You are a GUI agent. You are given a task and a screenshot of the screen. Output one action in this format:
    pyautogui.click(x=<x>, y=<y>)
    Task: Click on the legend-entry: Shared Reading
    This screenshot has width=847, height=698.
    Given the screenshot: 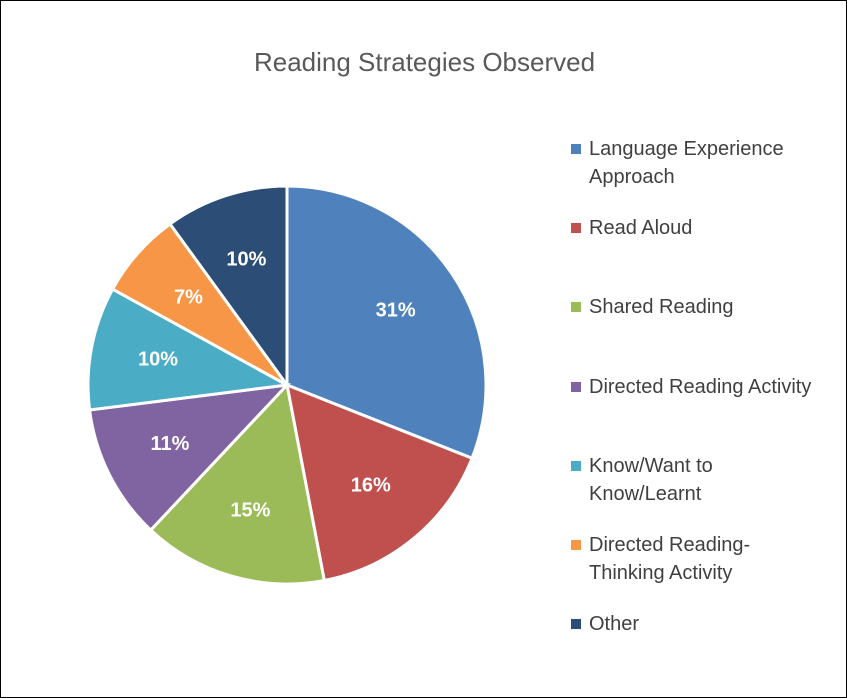 What is the action you would take?
    pyautogui.click(x=696, y=307)
    